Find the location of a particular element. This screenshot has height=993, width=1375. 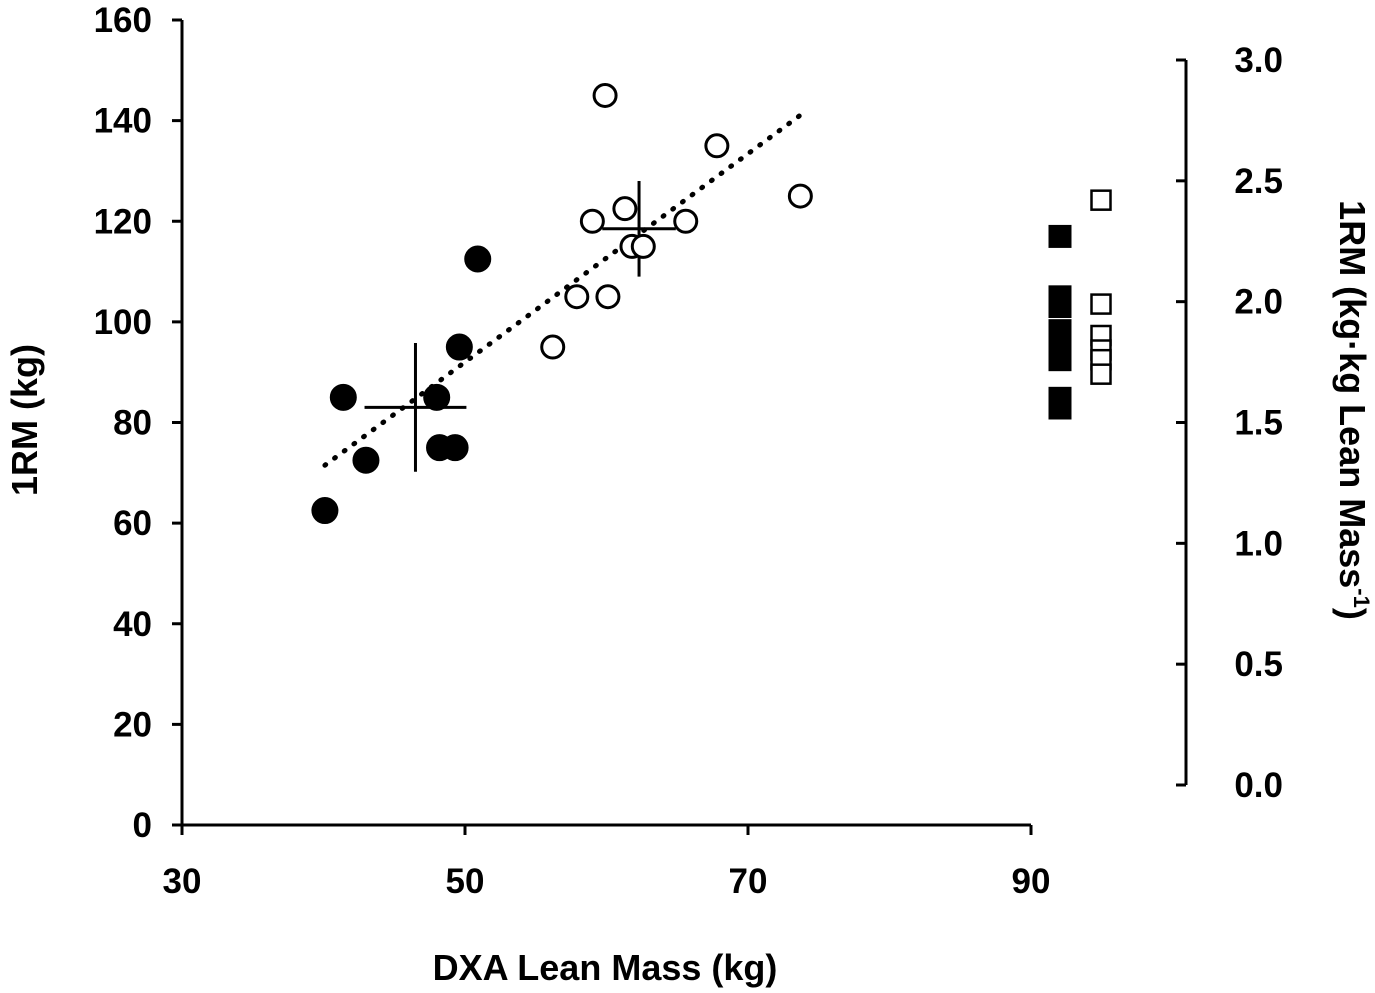

y-tick-label: 120 is located at coordinates (123, 221).